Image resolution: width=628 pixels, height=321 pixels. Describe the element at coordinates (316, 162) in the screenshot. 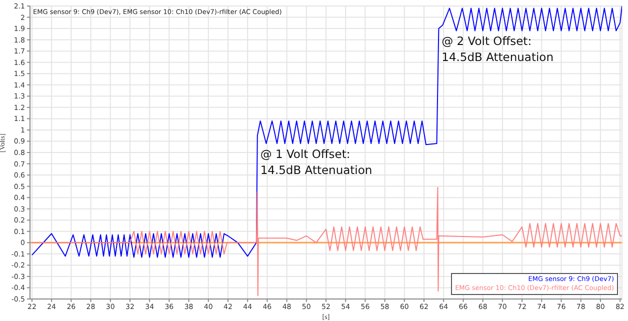

I see `annotation: @ 1 Volt Offset: 14.5dB Attenuation` at that location.